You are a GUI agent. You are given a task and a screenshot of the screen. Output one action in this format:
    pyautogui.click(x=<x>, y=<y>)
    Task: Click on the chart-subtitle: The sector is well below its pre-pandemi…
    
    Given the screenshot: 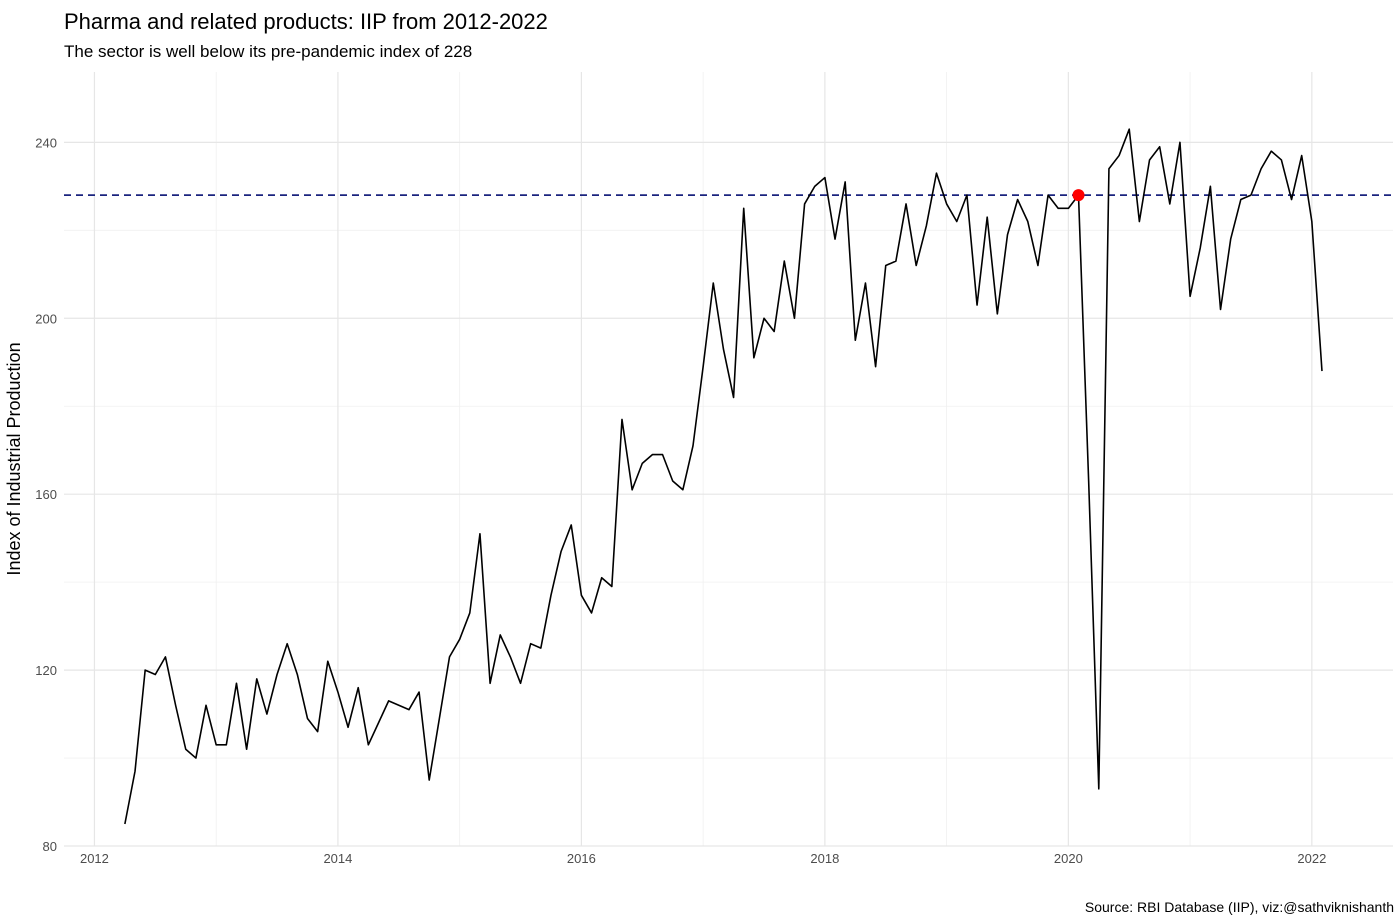 What is the action you would take?
    pyautogui.click(x=268, y=51)
    